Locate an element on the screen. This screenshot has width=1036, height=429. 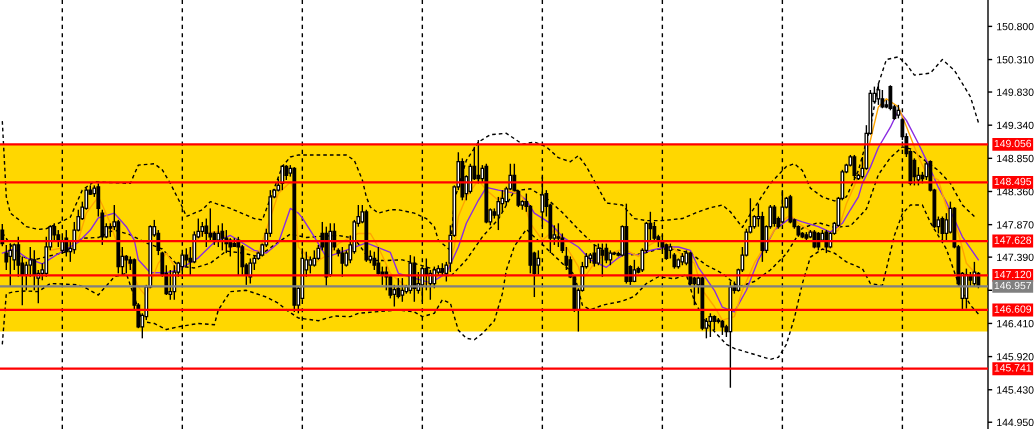
ref-line-label: 148.495 is located at coordinates (1013, 181).